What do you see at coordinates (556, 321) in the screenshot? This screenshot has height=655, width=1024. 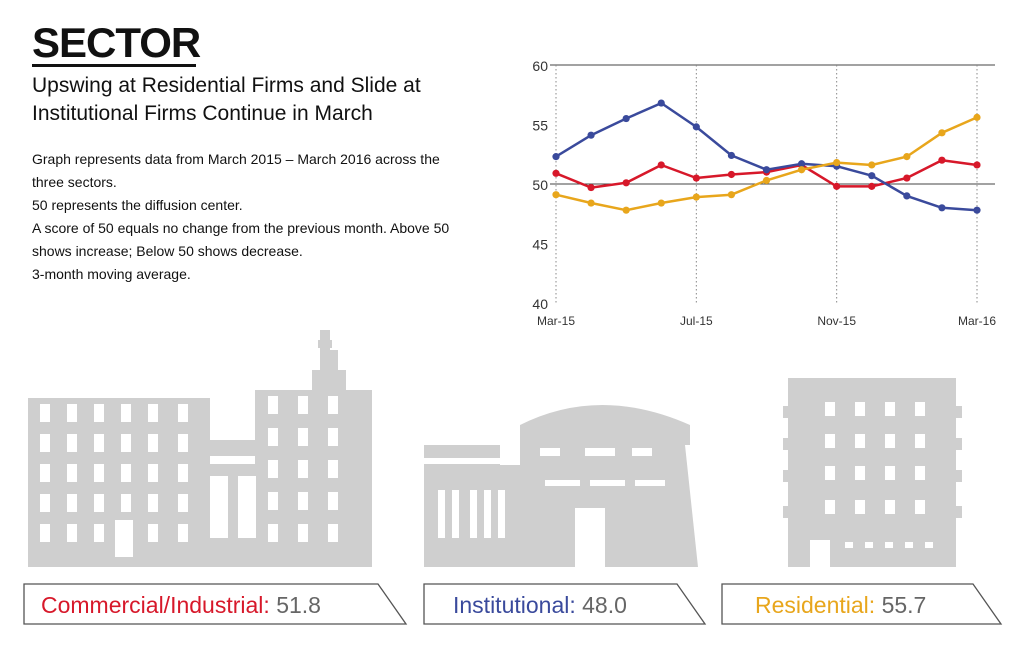 I see `x-tick-label: Mar-15` at bounding box center [556, 321].